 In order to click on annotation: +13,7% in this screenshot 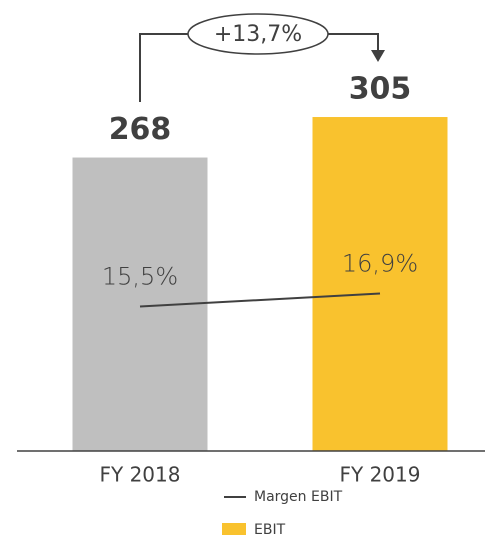, I will do `click(258, 34)`.